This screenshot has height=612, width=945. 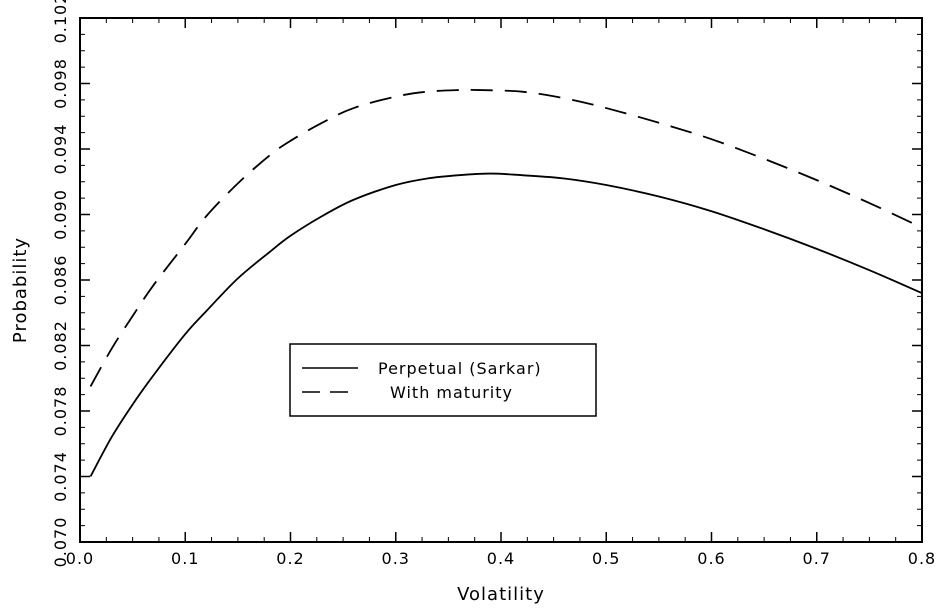 I want to click on x-tick-label: 0.1, so click(x=185, y=558).